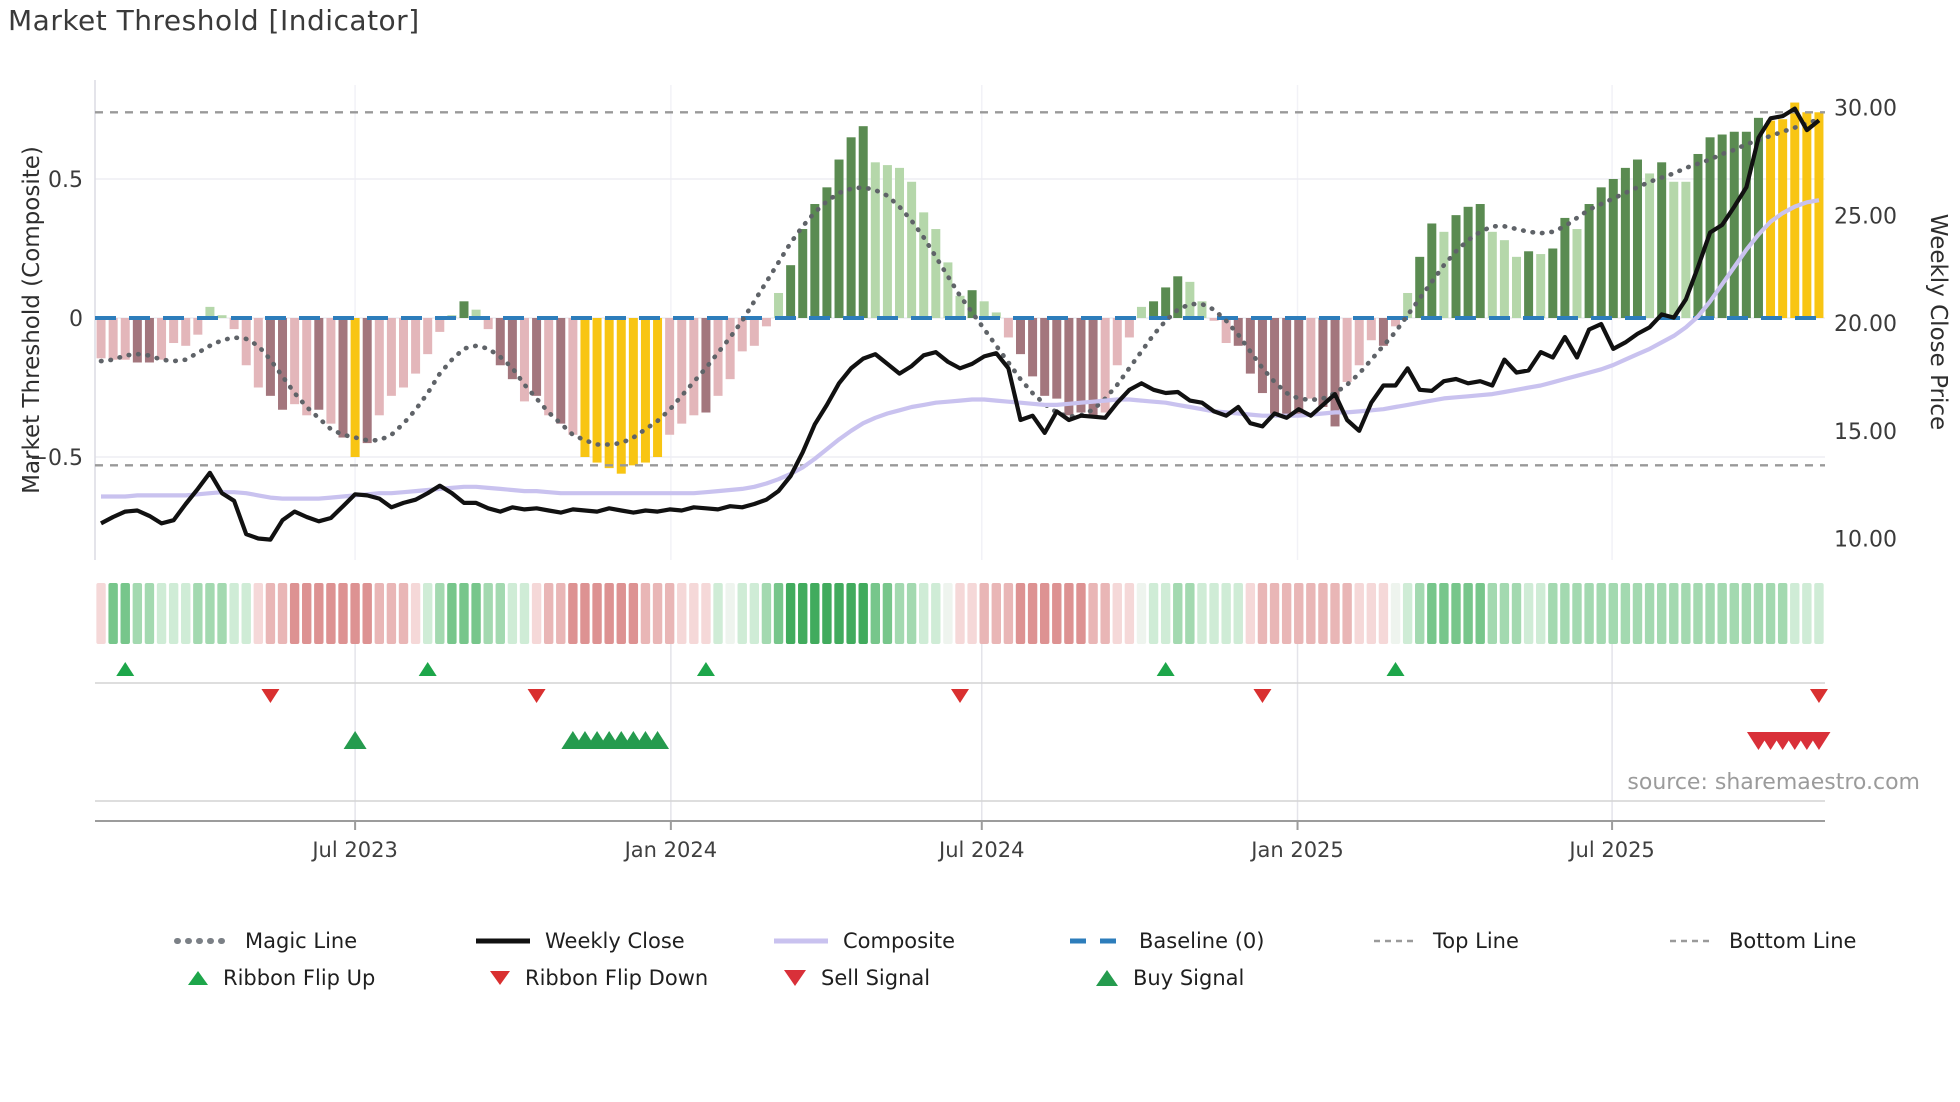 The height and width of the screenshot is (1102, 1960). Describe the element at coordinates (598, 978) in the screenshot. I see `legend-item-ribbon-flip-down: Ribbon Flip Down` at that location.